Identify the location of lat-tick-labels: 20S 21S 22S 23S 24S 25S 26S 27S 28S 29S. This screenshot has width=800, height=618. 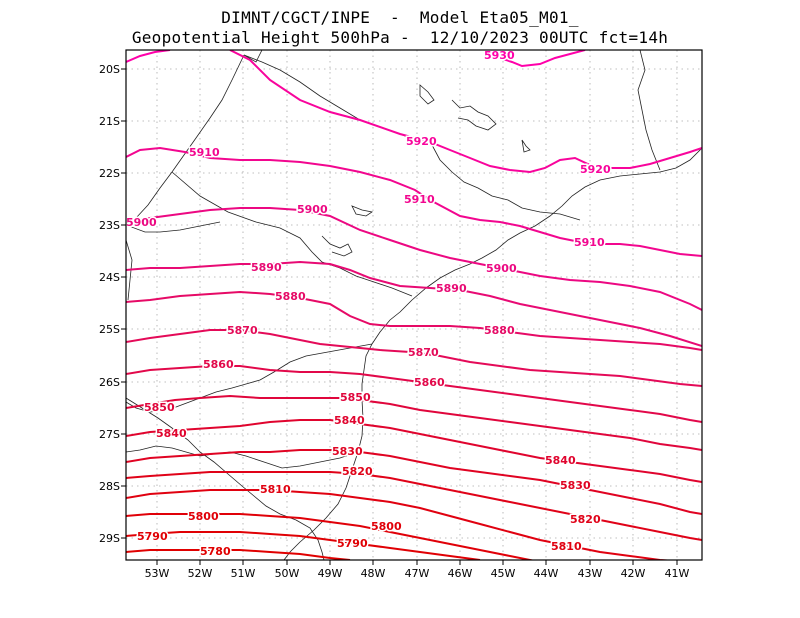
(109, 304).